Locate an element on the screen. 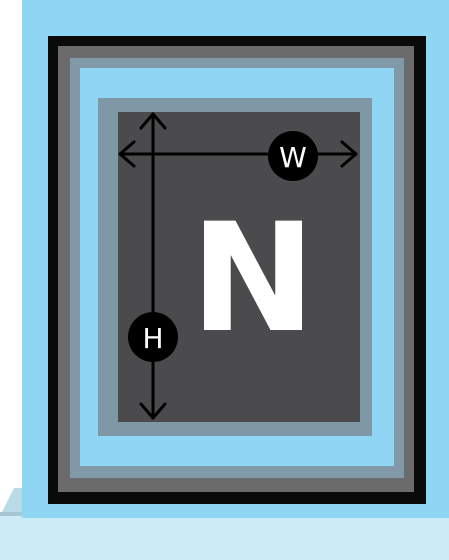  center-label: N is located at coordinates (253, 279).